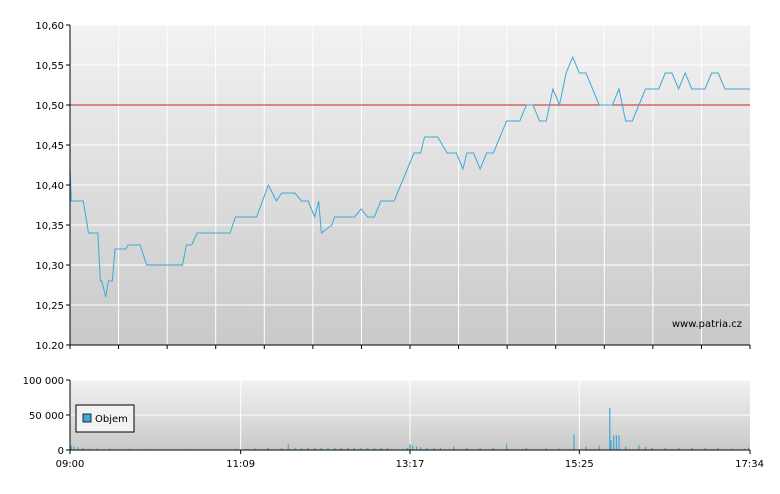  What do you see at coordinates (579, 464) in the screenshot?
I see `x-tick-label: 15:25` at bounding box center [579, 464].